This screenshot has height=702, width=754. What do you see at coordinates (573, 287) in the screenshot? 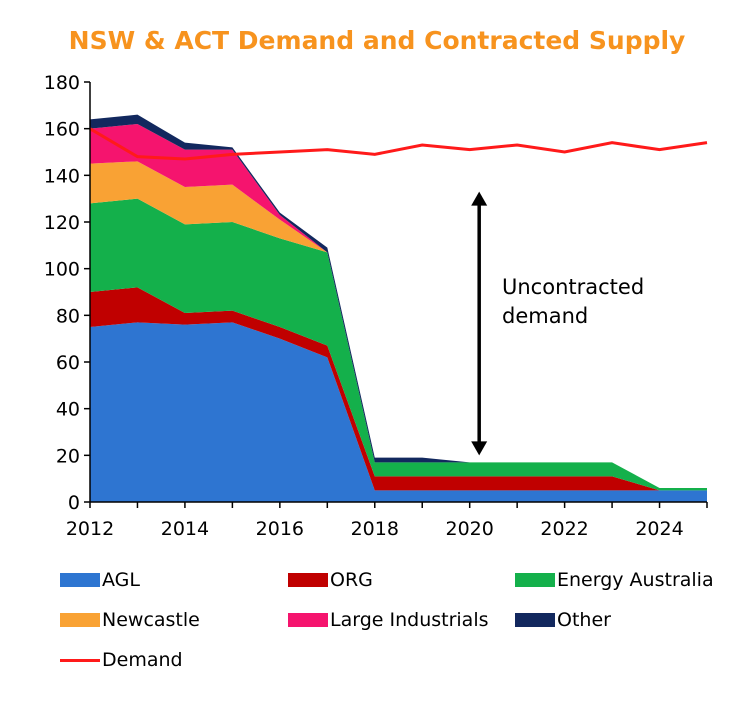
I see `annotation-text: Uncontracted` at bounding box center [573, 287].